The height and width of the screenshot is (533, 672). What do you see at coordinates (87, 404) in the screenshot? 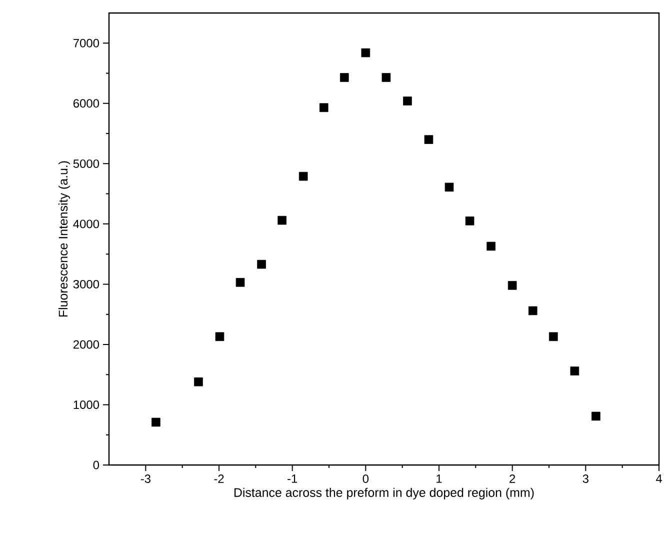
I see `y-tick-label: 1000` at bounding box center [87, 404].